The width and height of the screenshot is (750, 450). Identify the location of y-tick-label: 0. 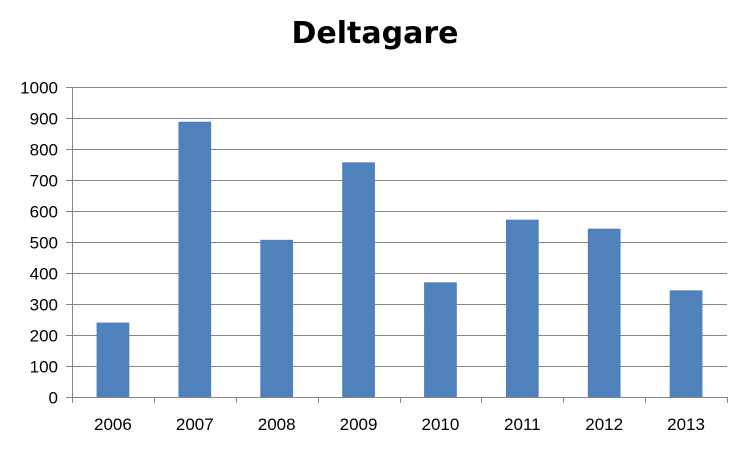
(53, 398).